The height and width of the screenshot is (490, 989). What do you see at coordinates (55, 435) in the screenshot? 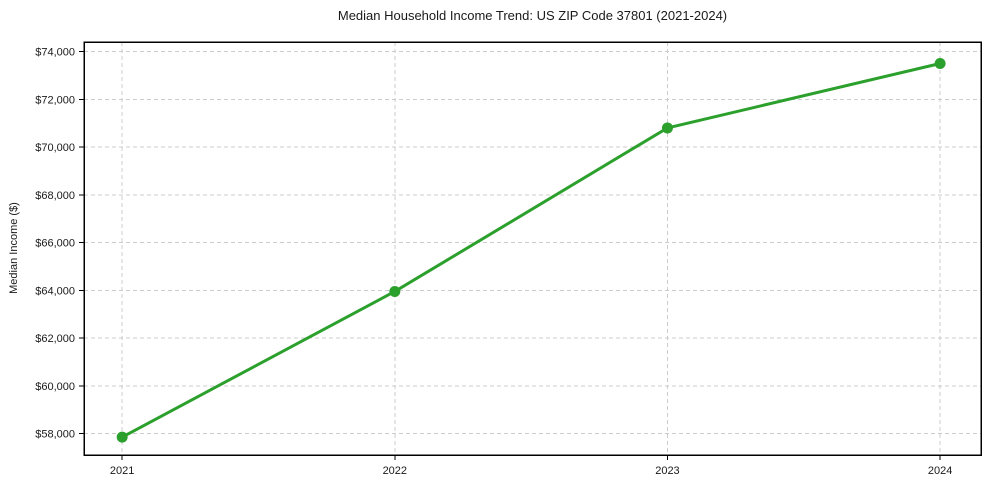
I see `y-tick-label: $58,000` at bounding box center [55, 435].